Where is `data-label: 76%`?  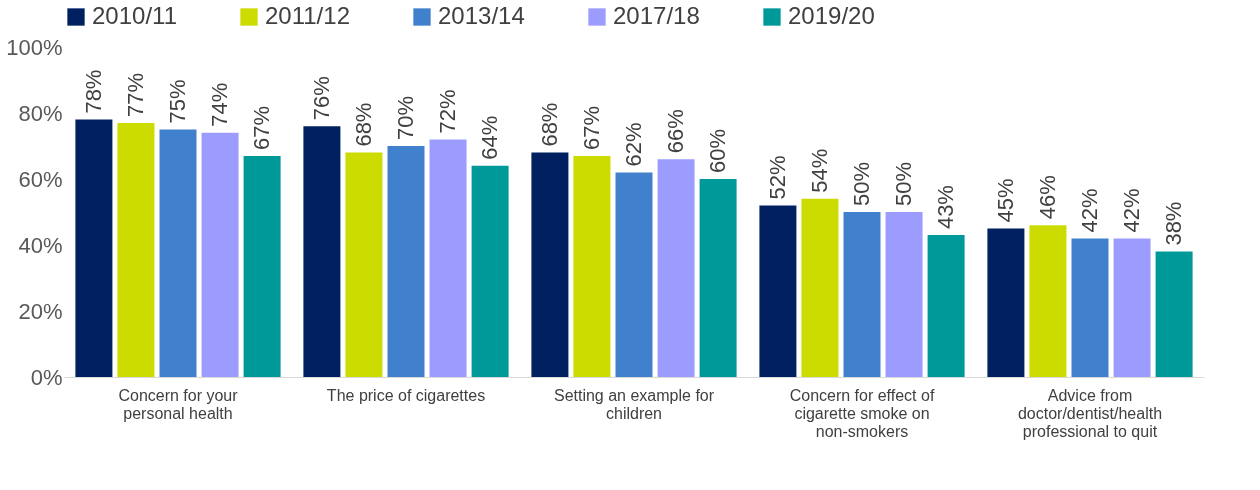 data-label: 76% is located at coordinates (321, 98).